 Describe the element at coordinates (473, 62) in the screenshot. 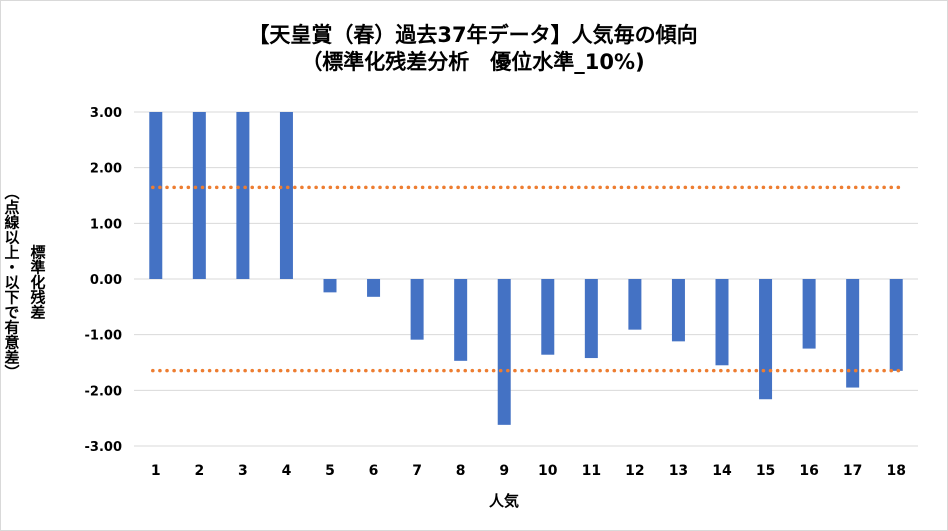

I see `chart-title-line2: （標準化残差分析 優位水準_10%)` at that location.